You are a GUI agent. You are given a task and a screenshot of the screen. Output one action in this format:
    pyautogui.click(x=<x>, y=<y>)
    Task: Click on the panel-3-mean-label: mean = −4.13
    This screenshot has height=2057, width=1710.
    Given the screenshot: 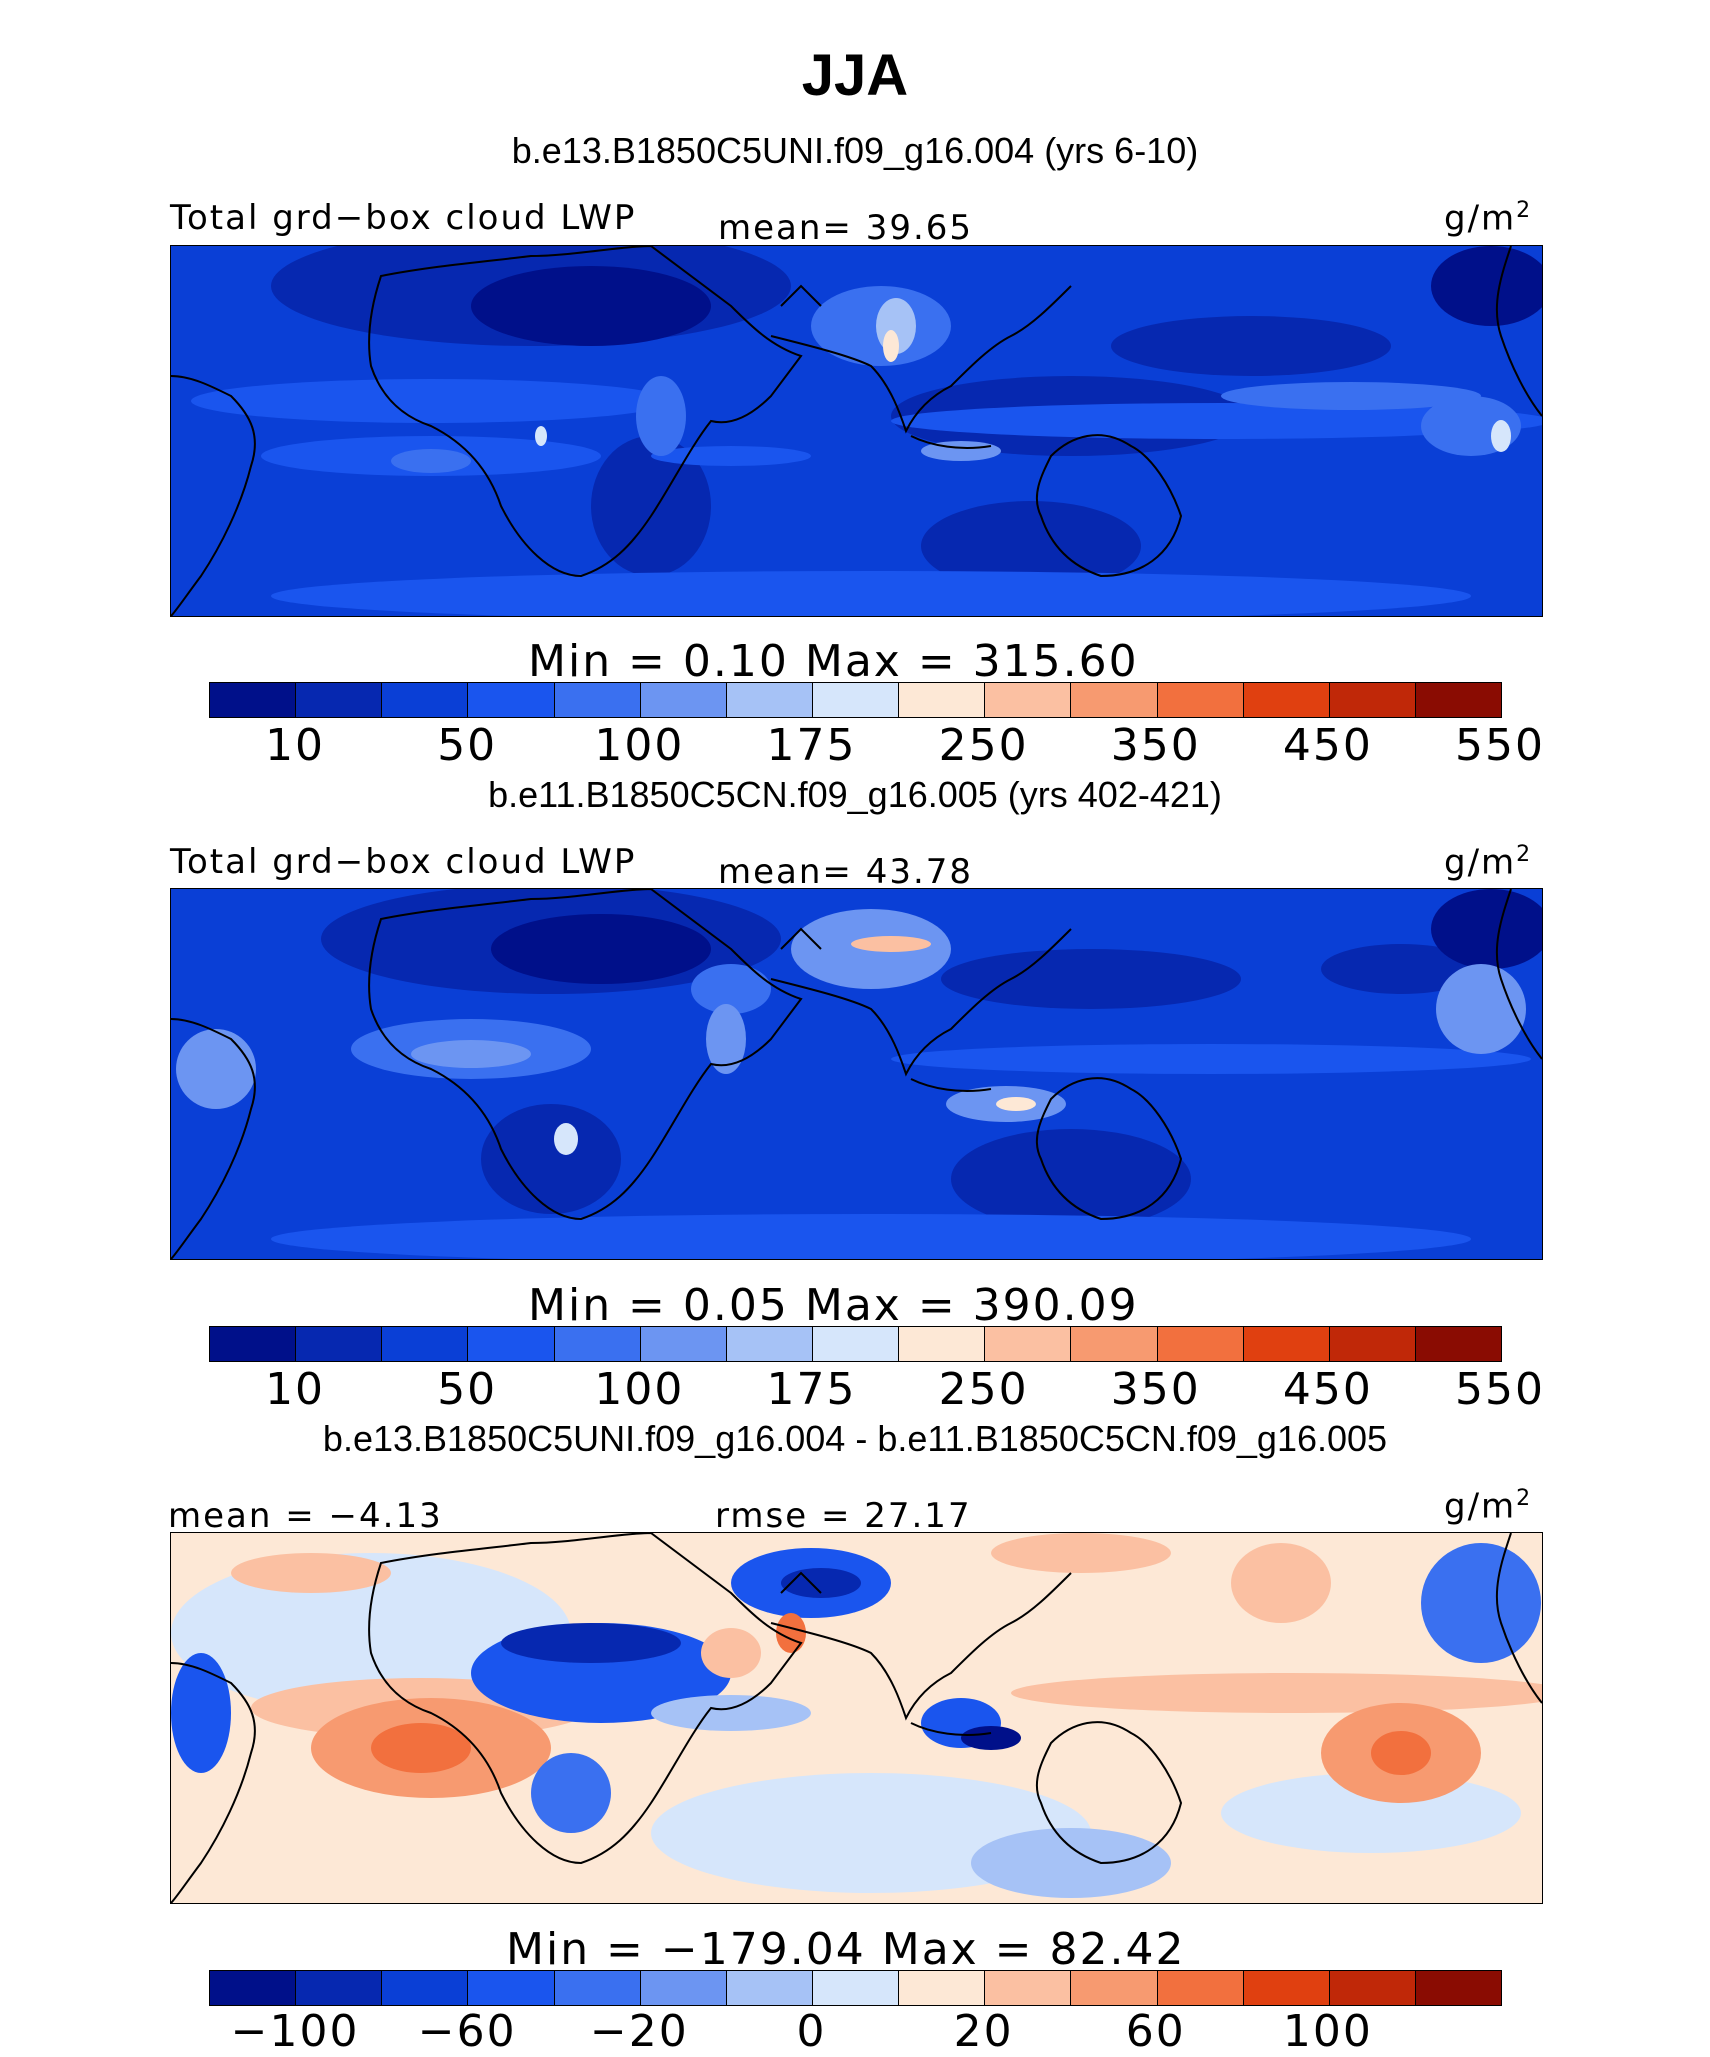 What is the action you would take?
    pyautogui.click(x=305, y=1516)
    